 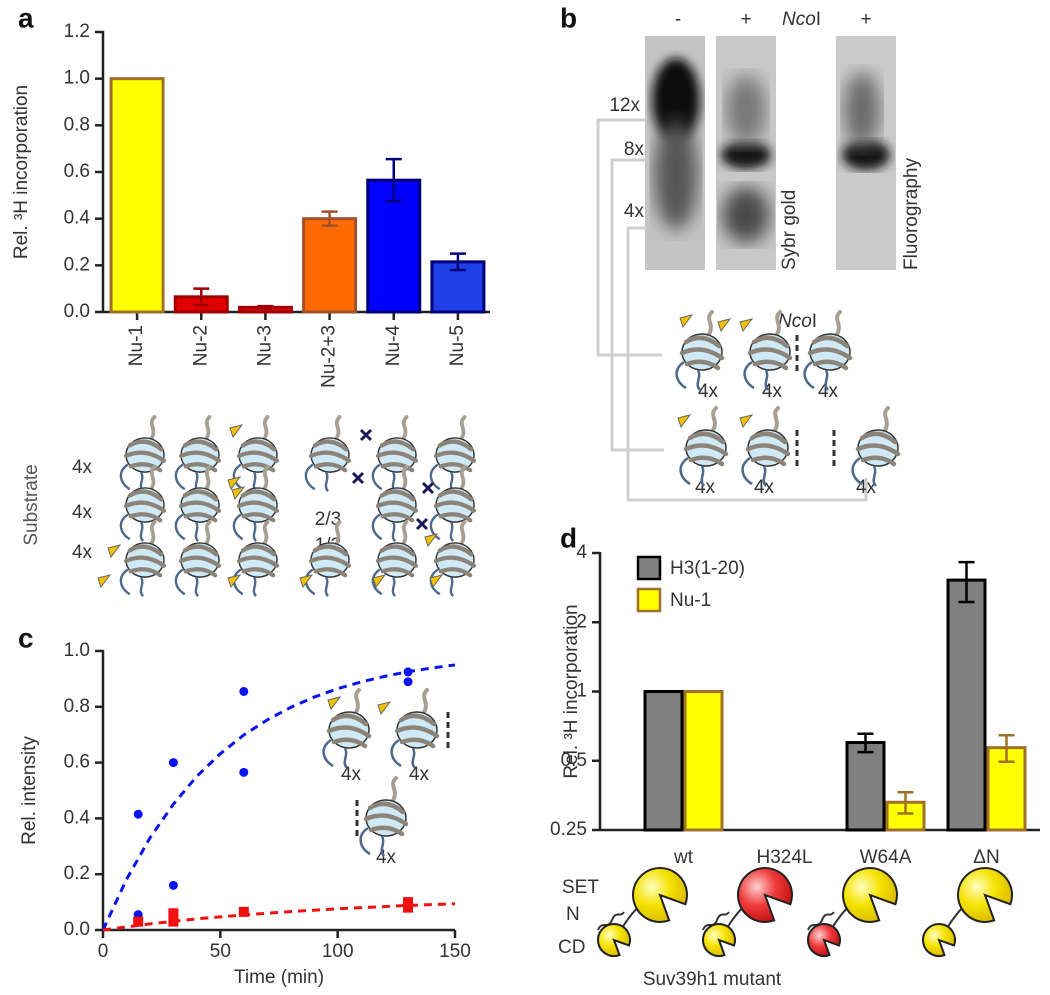 I want to click on stain-label: Sybr gold, so click(x=789, y=230).